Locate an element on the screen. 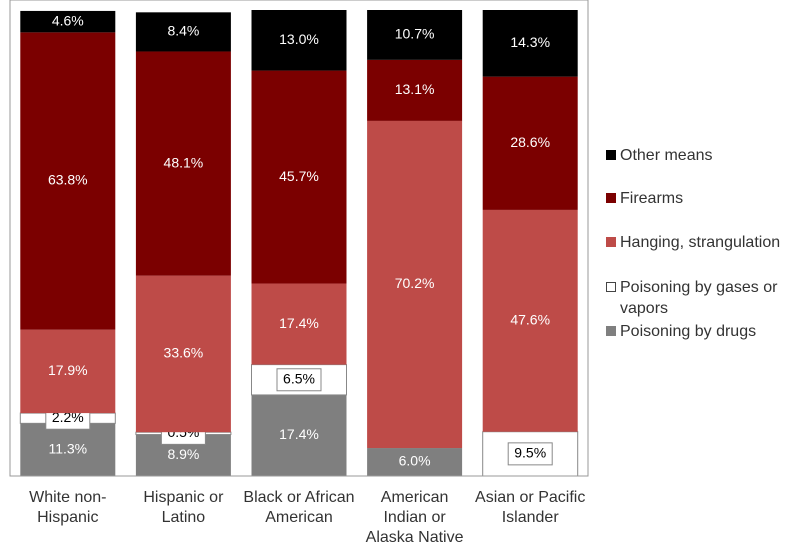 Image resolution: width=787 pixels, height=548 pixels. data-label: 33.6% is located at coordinates (184, 353).